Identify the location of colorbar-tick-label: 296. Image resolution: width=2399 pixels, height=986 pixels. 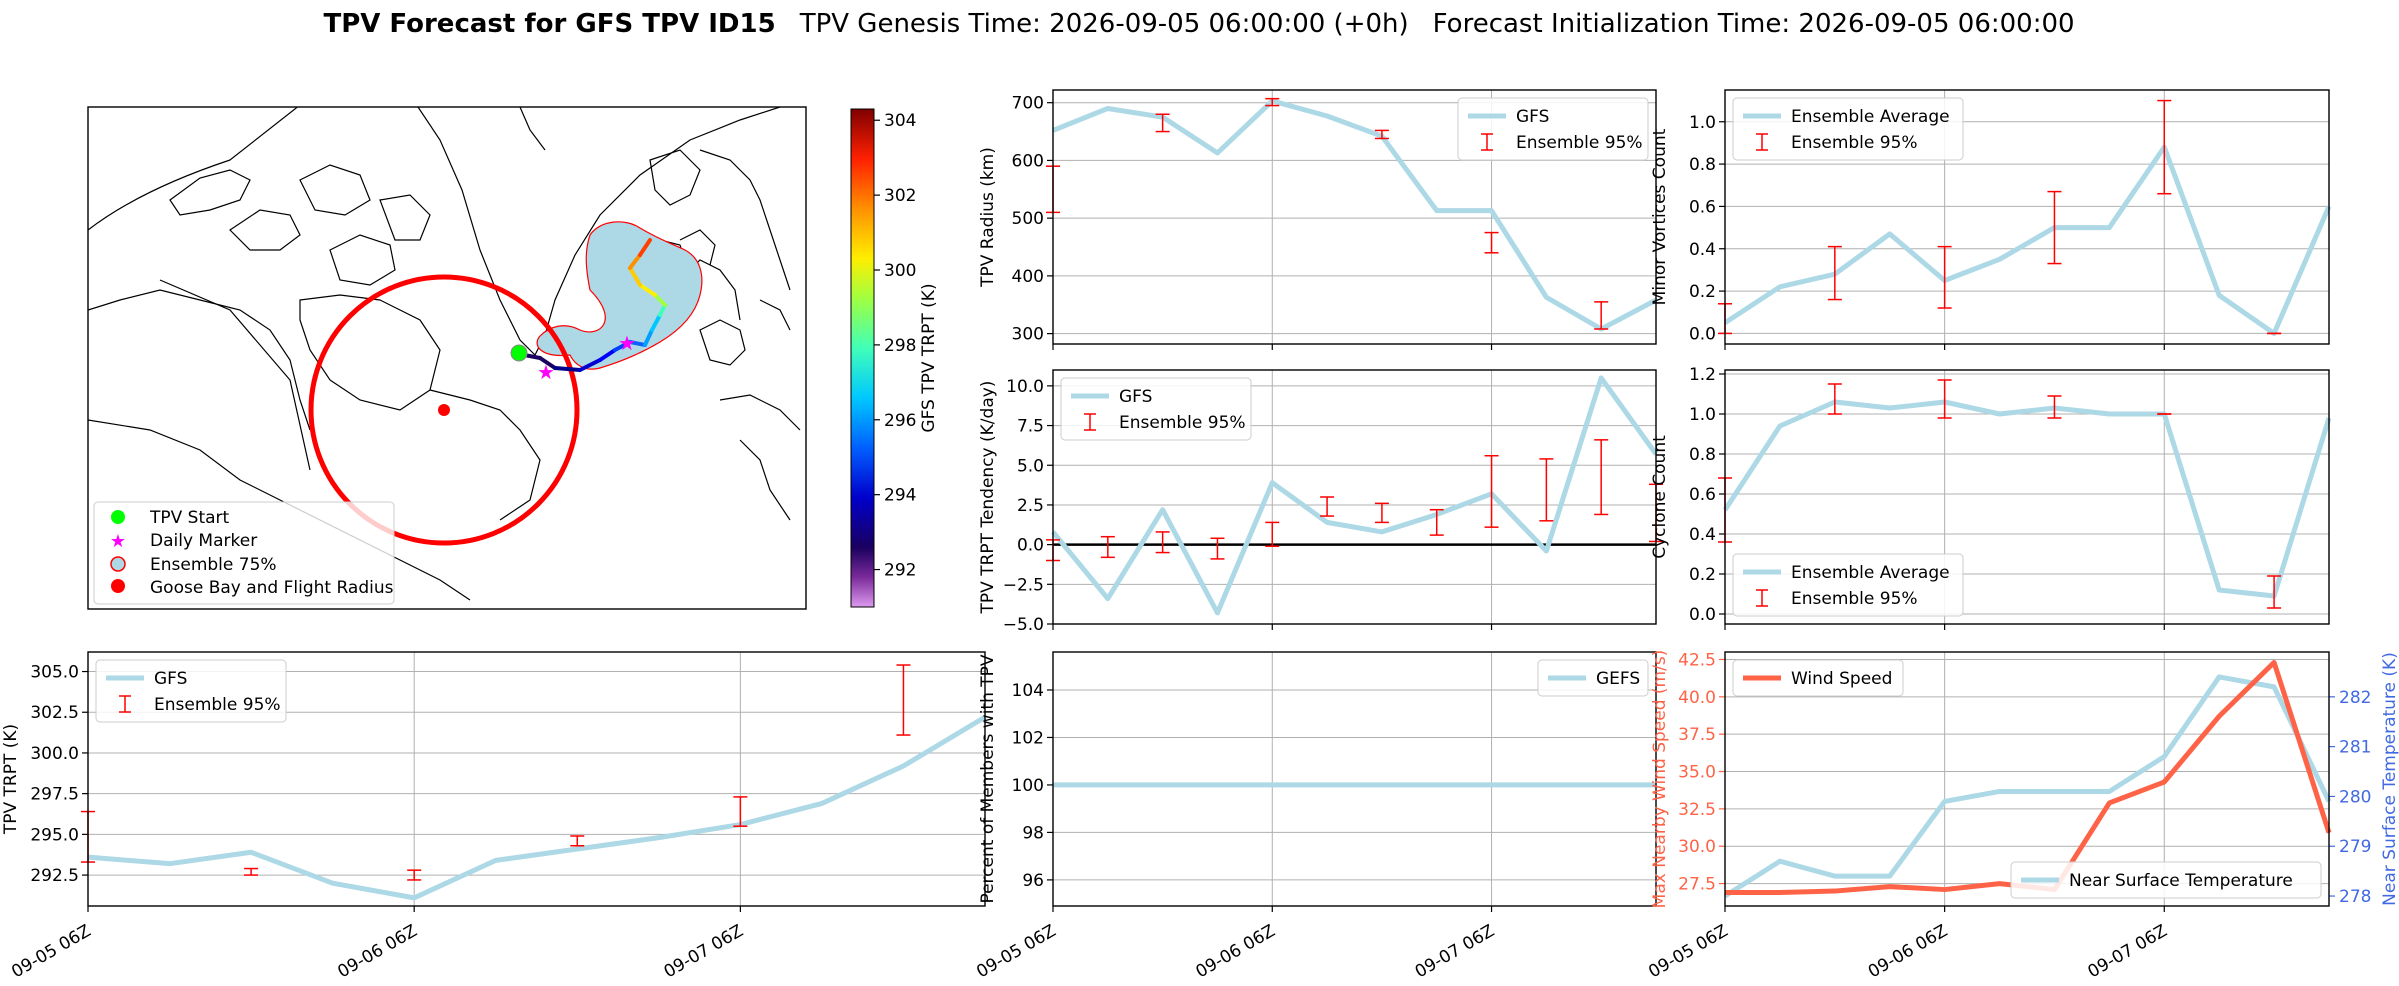
(900, 421).